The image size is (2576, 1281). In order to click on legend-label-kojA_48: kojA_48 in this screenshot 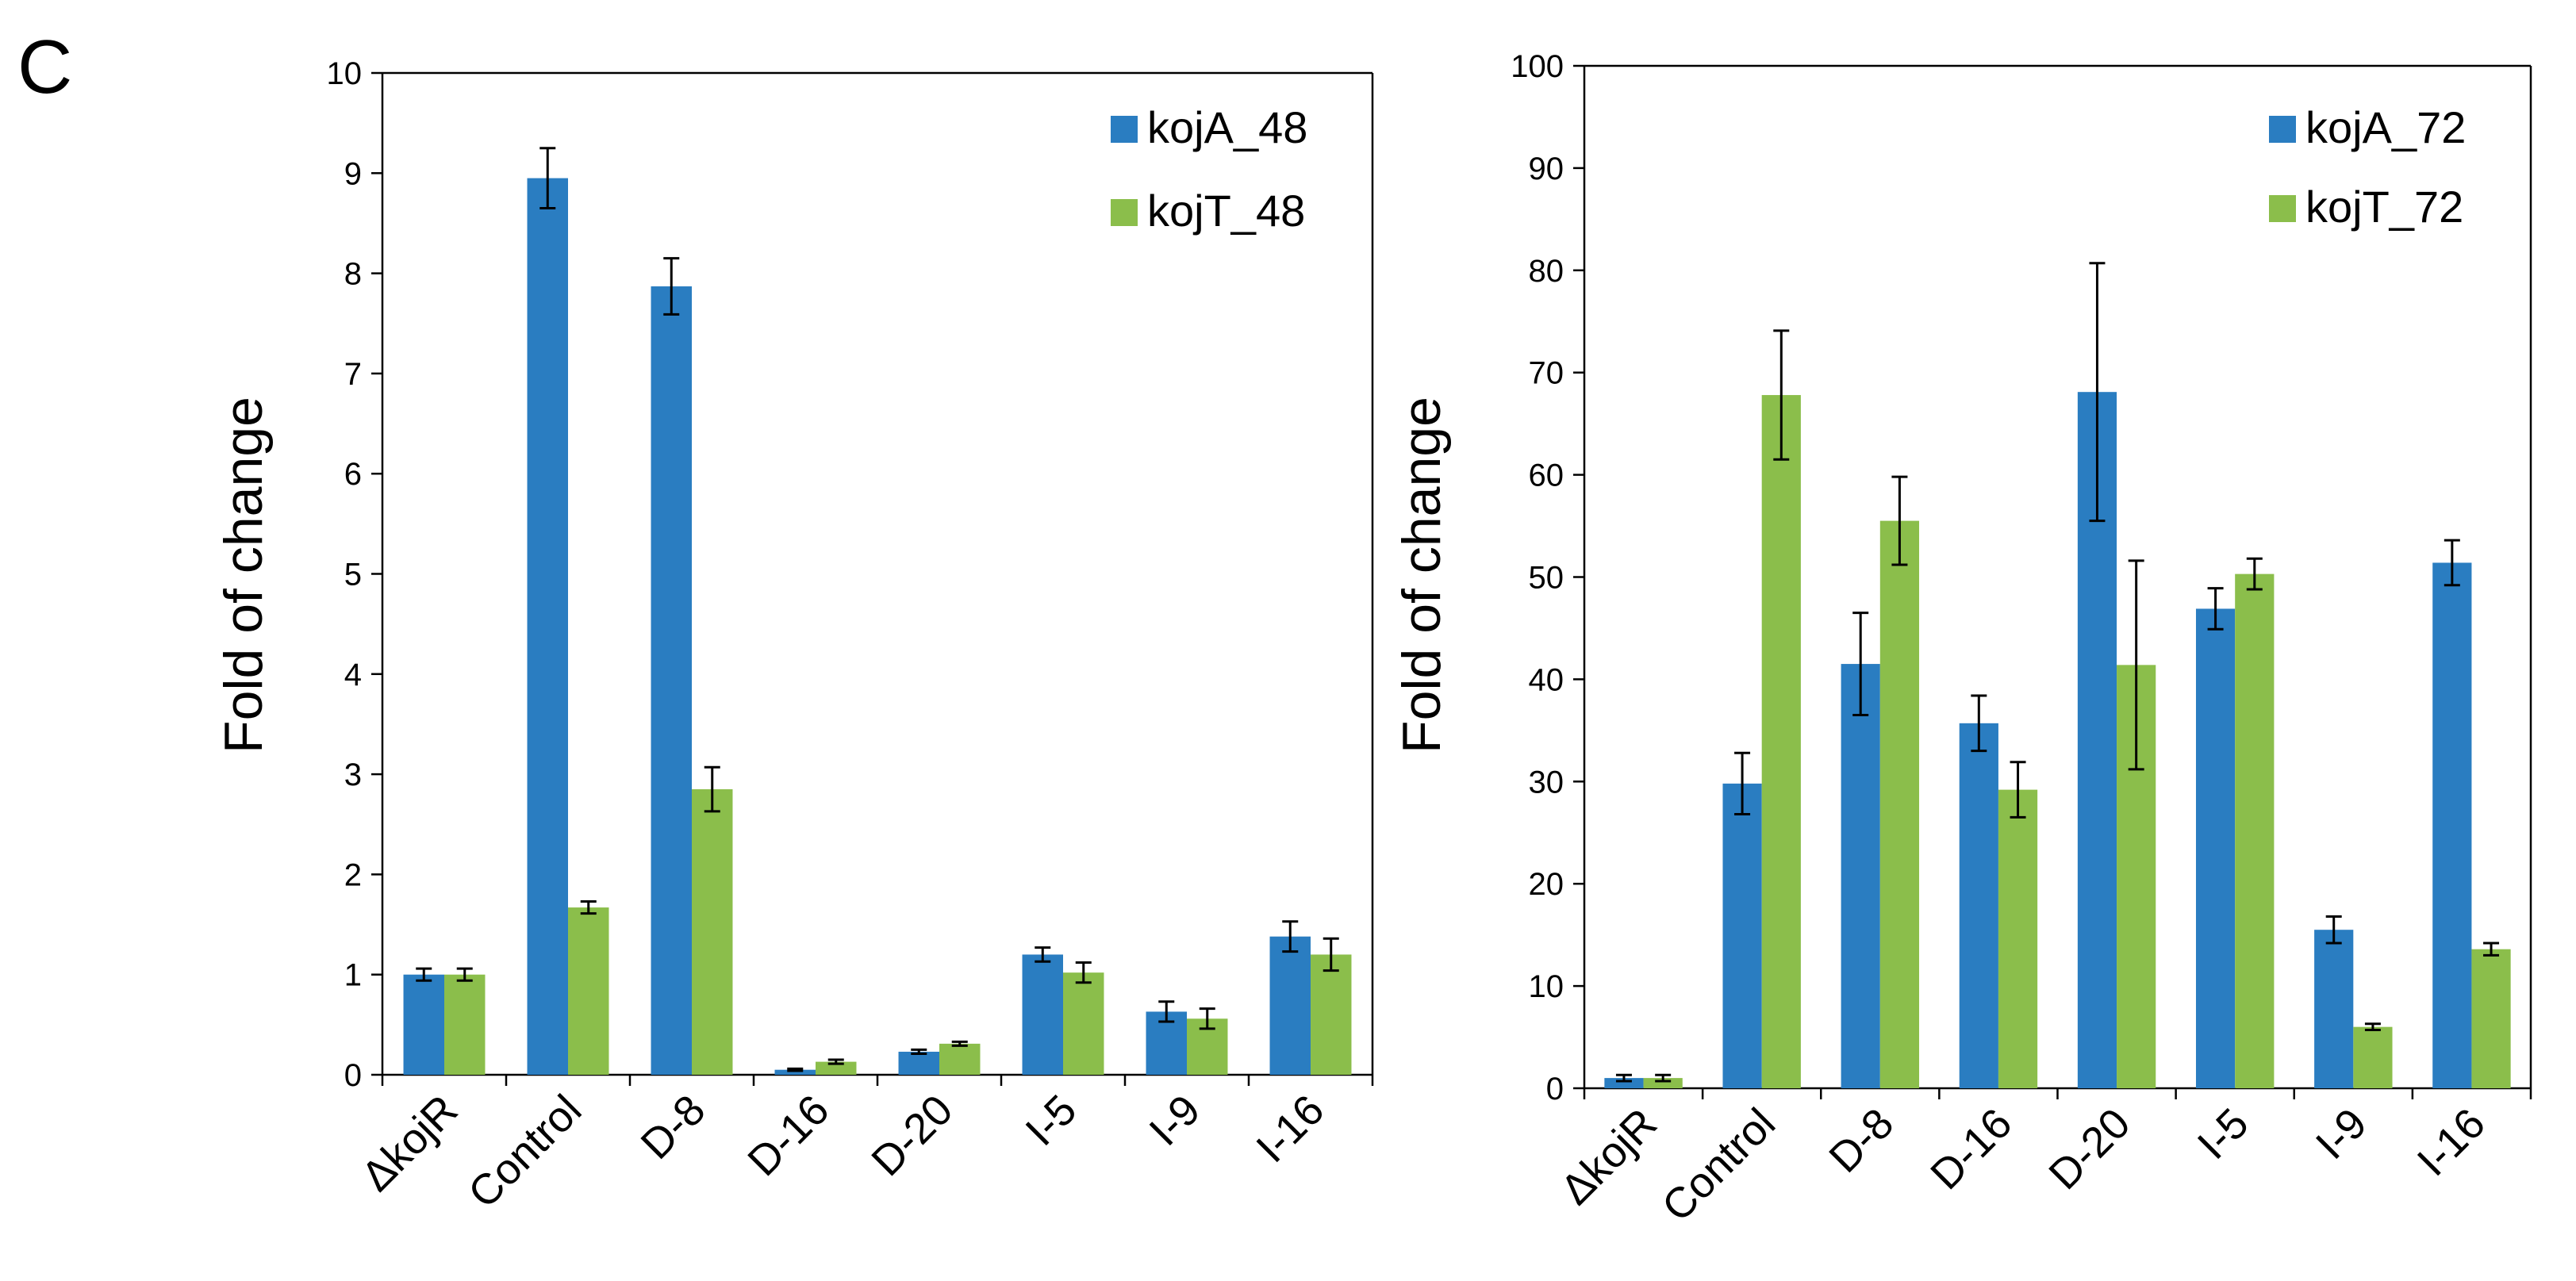, I will do `click(1227, 127)`.